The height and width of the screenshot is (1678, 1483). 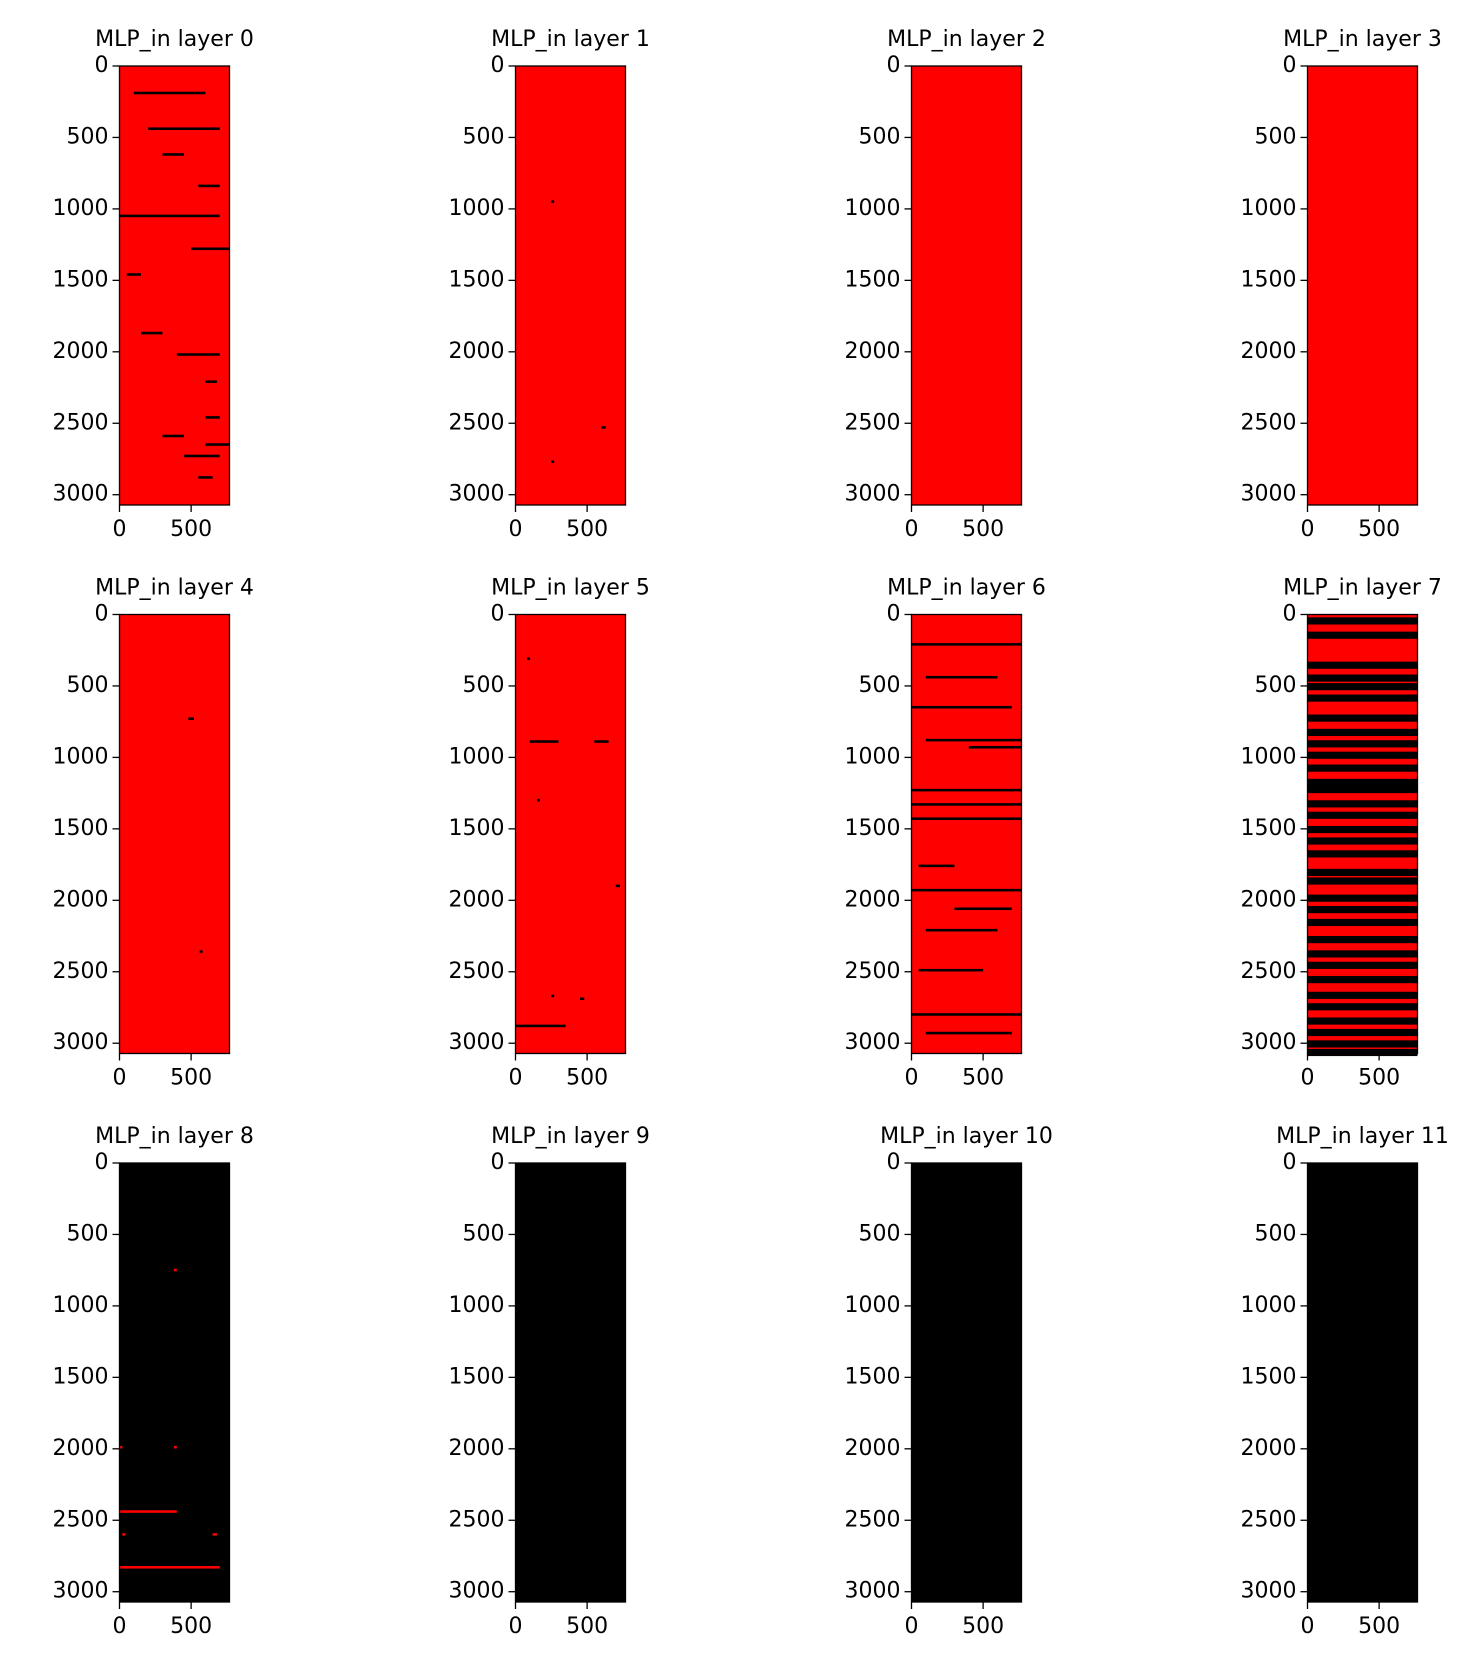 I want to click on subplot-title: MLP_in layer 6, so click(x=966, y=588).